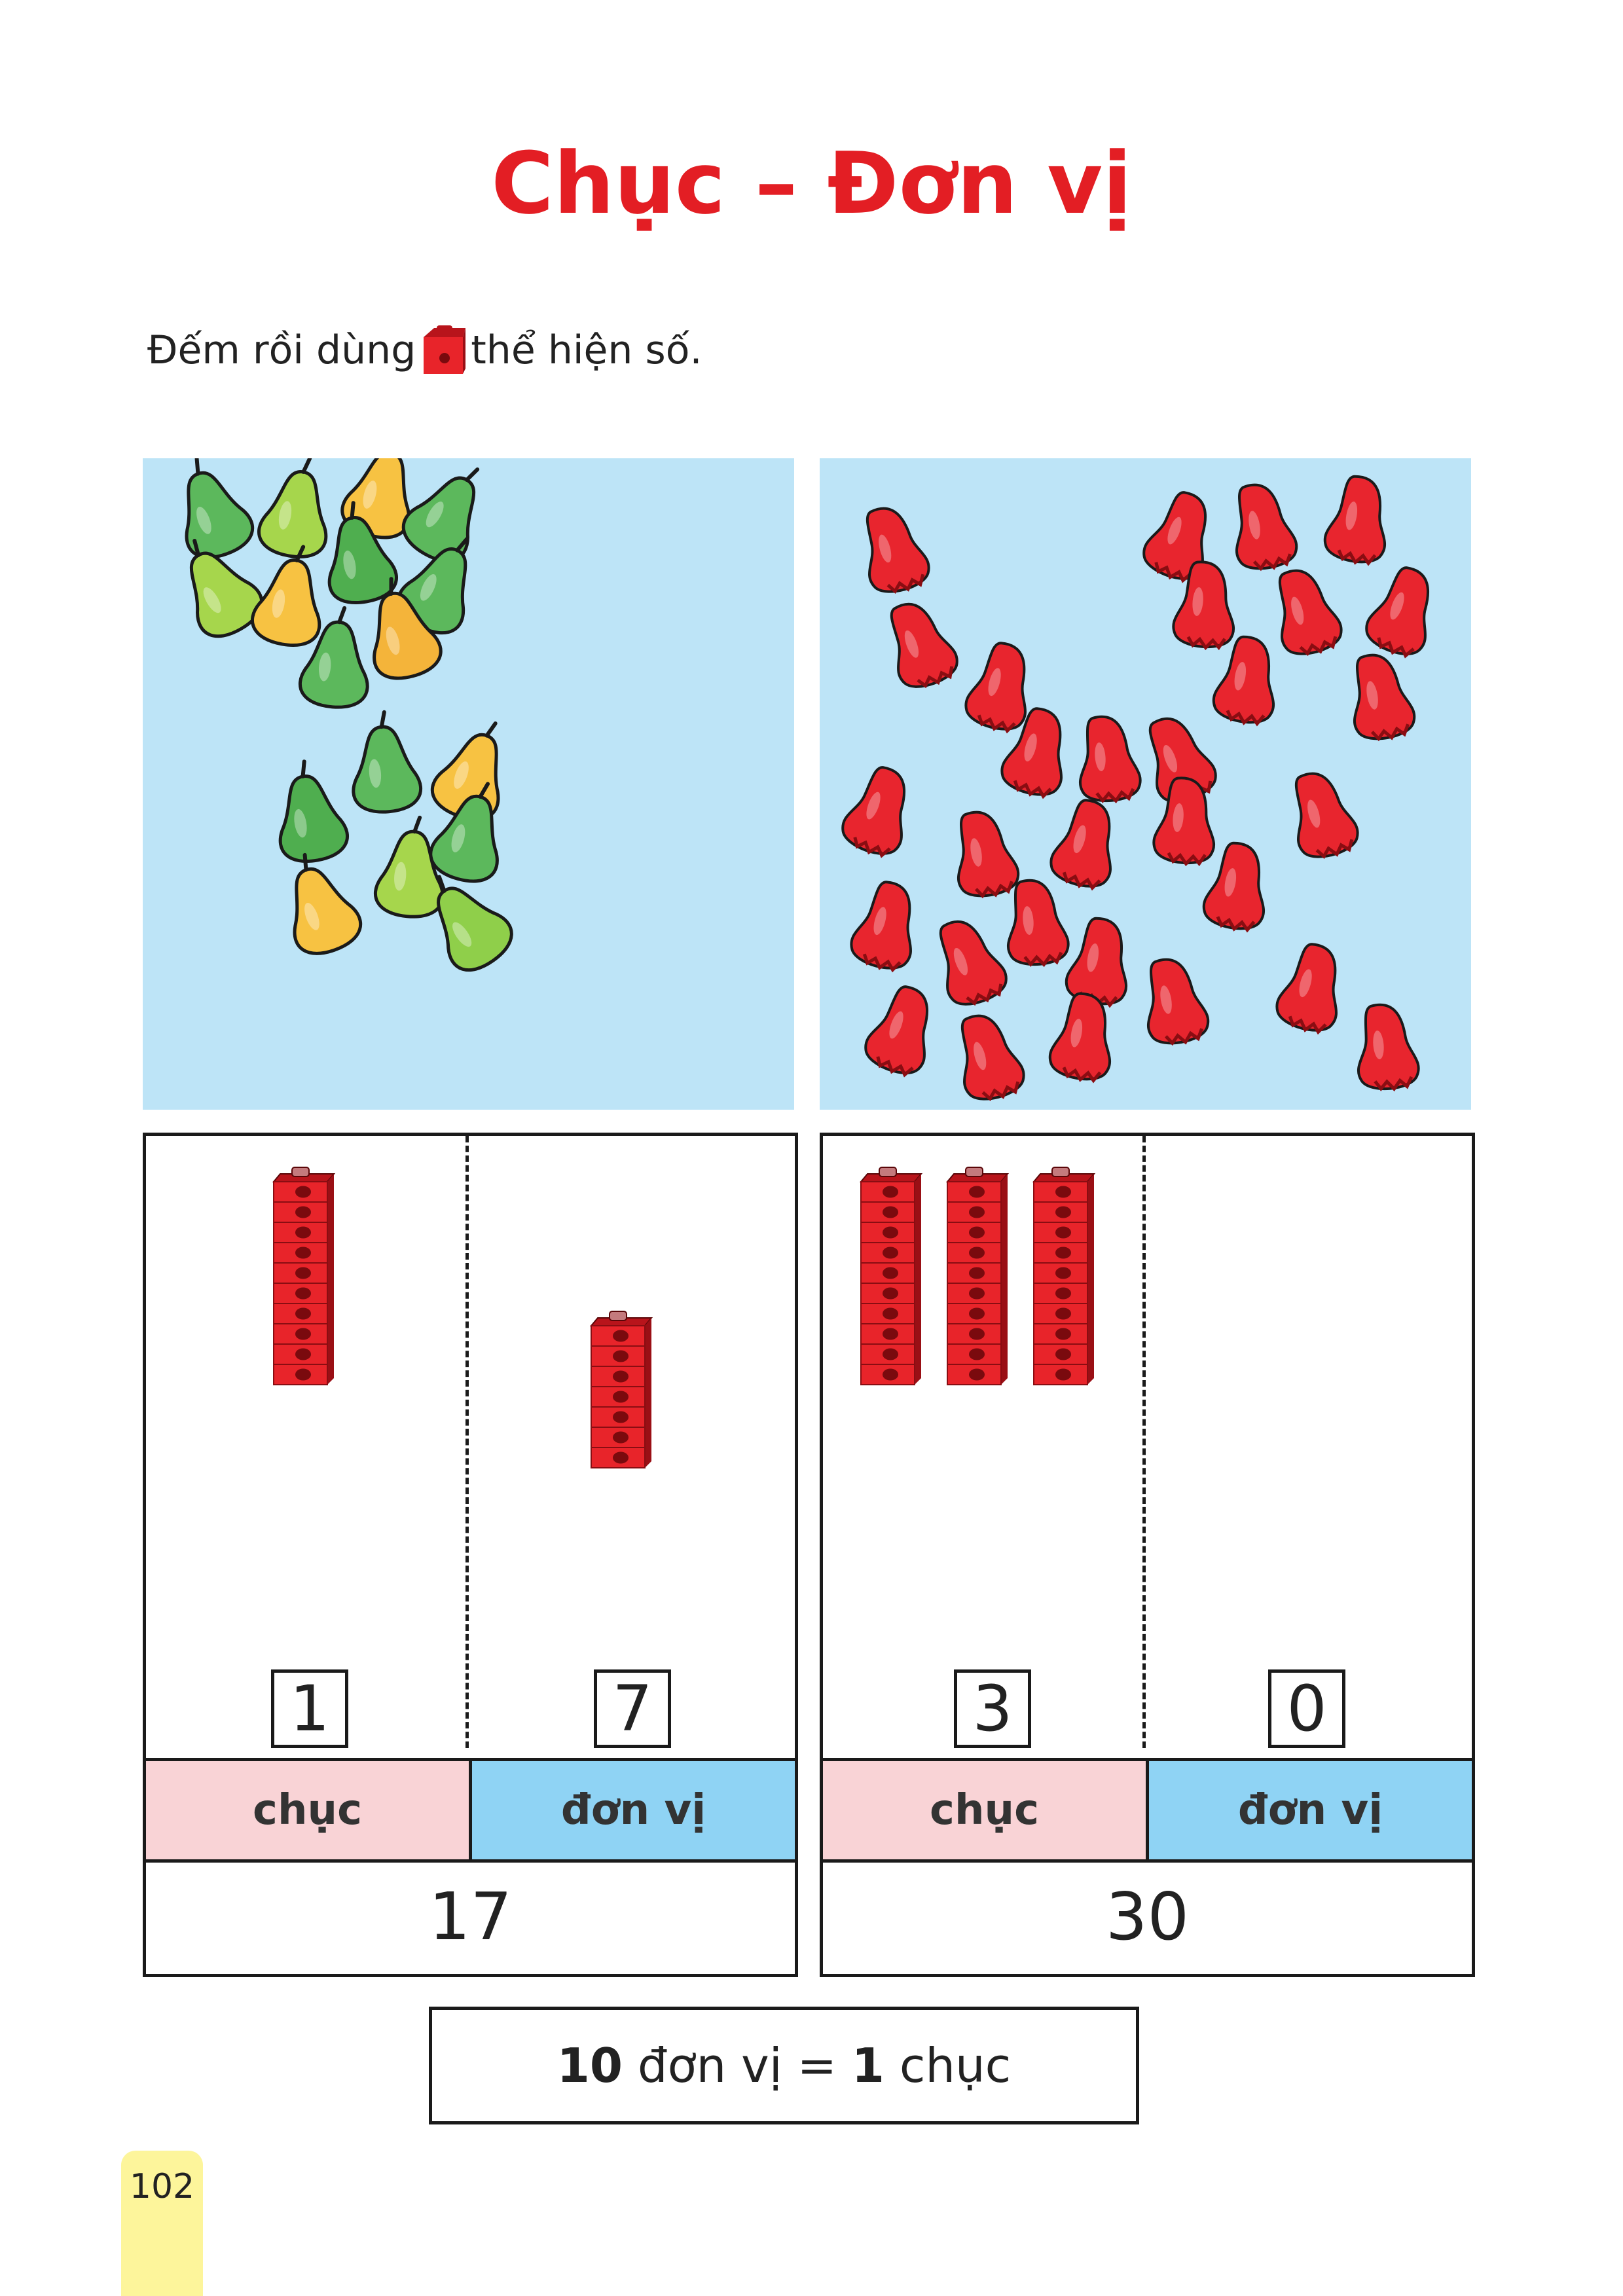 The height and width of the screenshot is (2296, 1623). What do you see at coordinates (867, 2065) in the screenshot?
I see `rule-number-one: 1` at bounding box center [867, 2065].